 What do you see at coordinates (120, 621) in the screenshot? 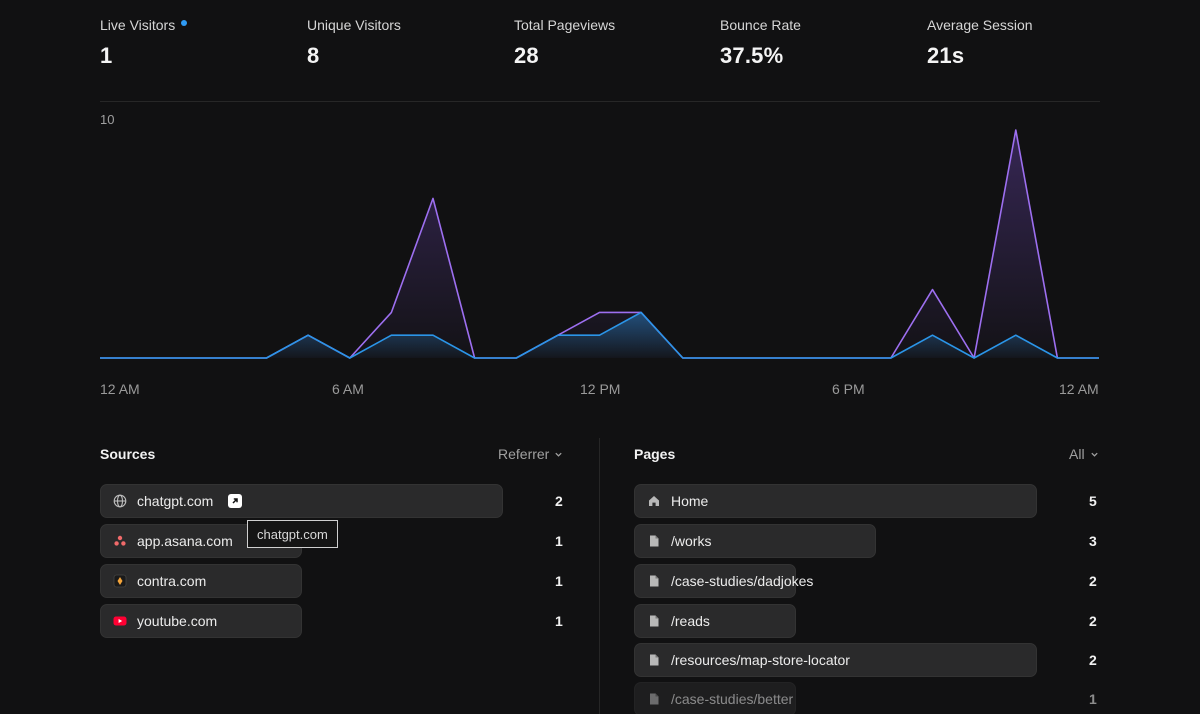
I see `youtube-icon` at bounding box center [120, 621].